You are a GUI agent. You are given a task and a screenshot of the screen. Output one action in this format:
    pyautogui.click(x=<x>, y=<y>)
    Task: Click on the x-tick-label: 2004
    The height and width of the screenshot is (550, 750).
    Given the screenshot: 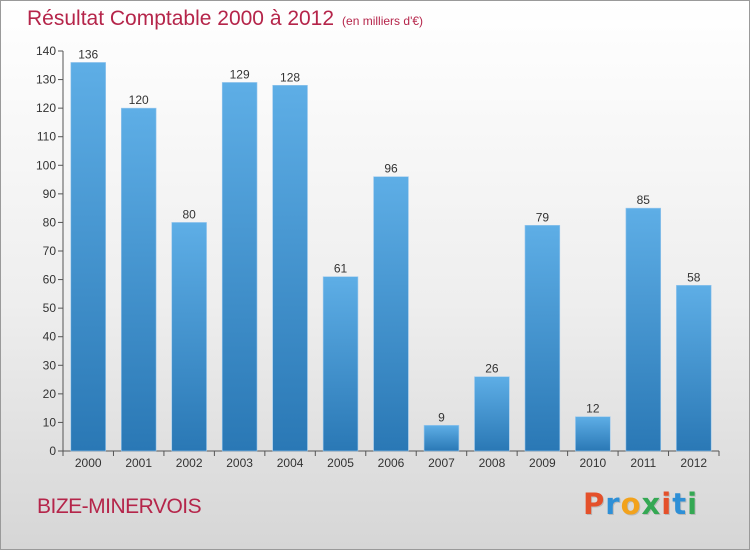 What is the action you would take?
    pyautogui.click(x=290, y=463)
    